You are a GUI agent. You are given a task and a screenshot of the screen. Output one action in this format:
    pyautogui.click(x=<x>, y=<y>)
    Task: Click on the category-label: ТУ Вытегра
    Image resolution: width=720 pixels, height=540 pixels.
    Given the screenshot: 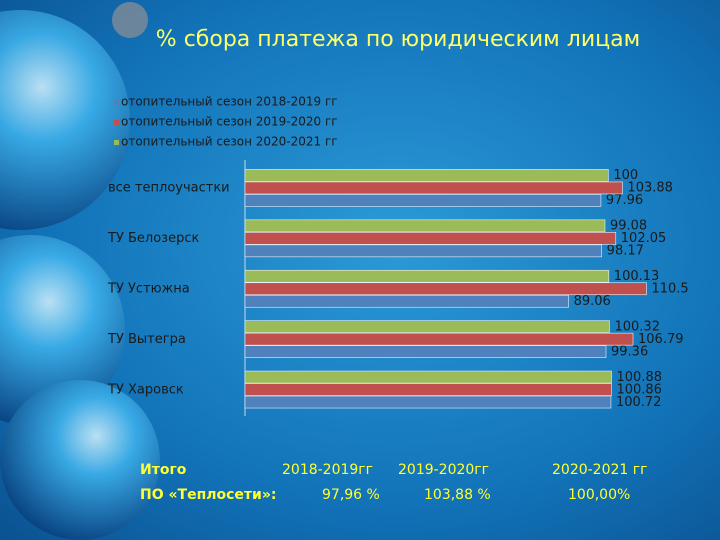 What is the action you would take?
    pyautogui.click(x=146, y=339)
    